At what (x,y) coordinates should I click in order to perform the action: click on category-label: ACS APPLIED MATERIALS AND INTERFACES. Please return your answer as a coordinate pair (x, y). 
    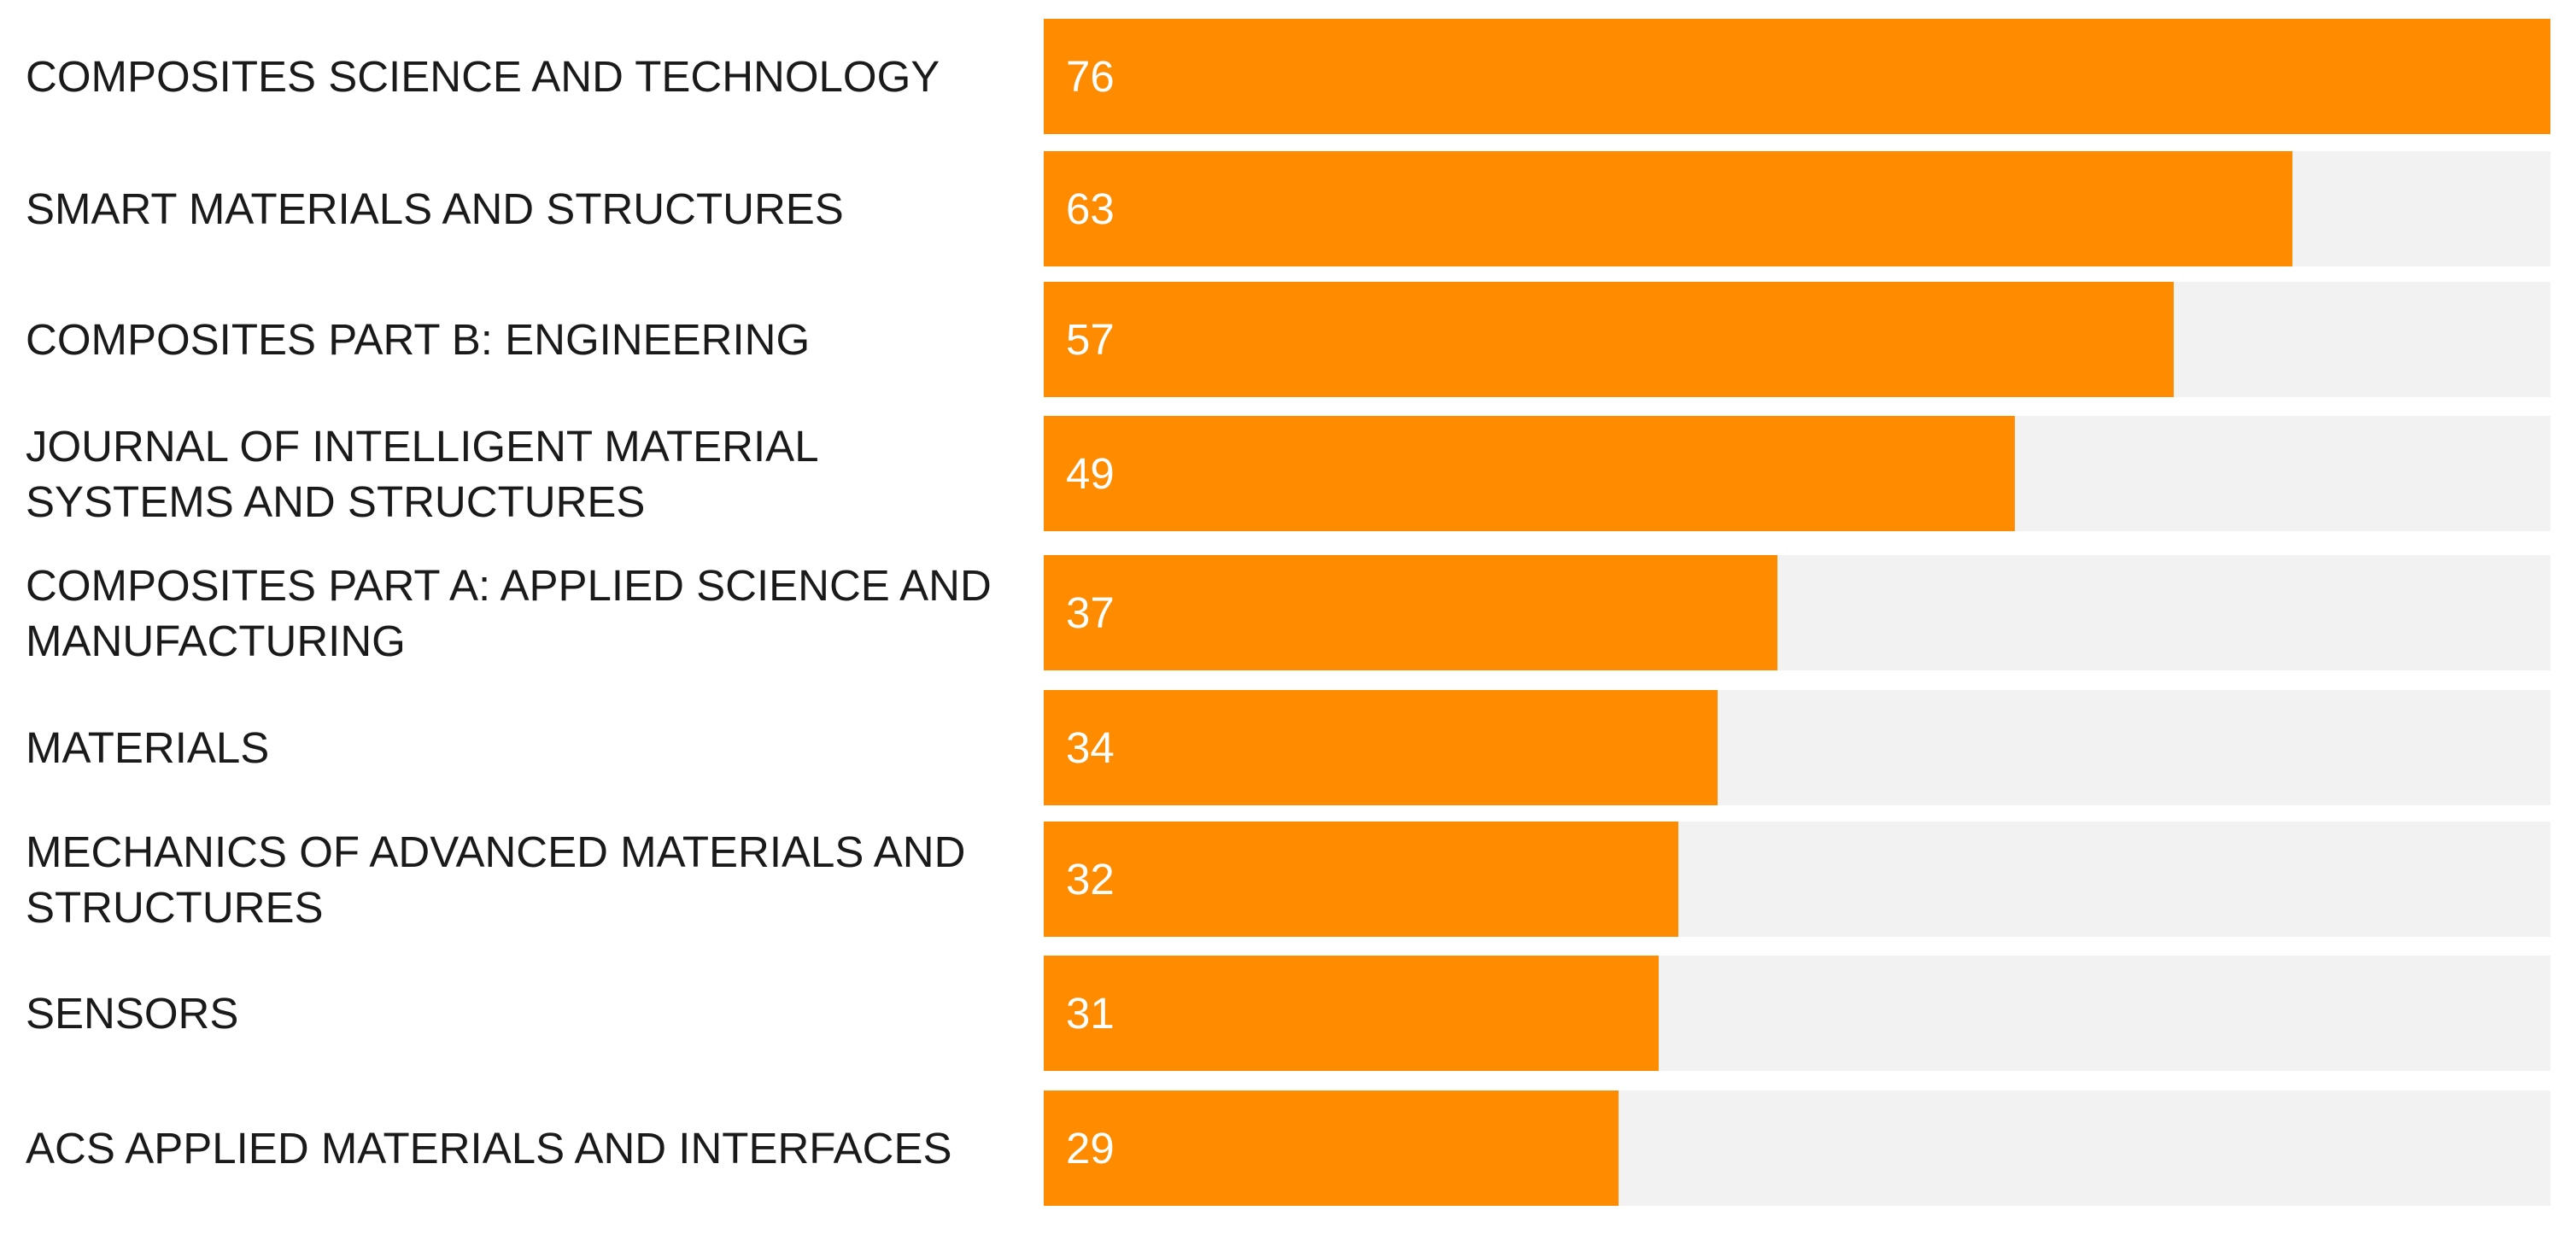
    Looking at the image, I should click on (489, 1148).